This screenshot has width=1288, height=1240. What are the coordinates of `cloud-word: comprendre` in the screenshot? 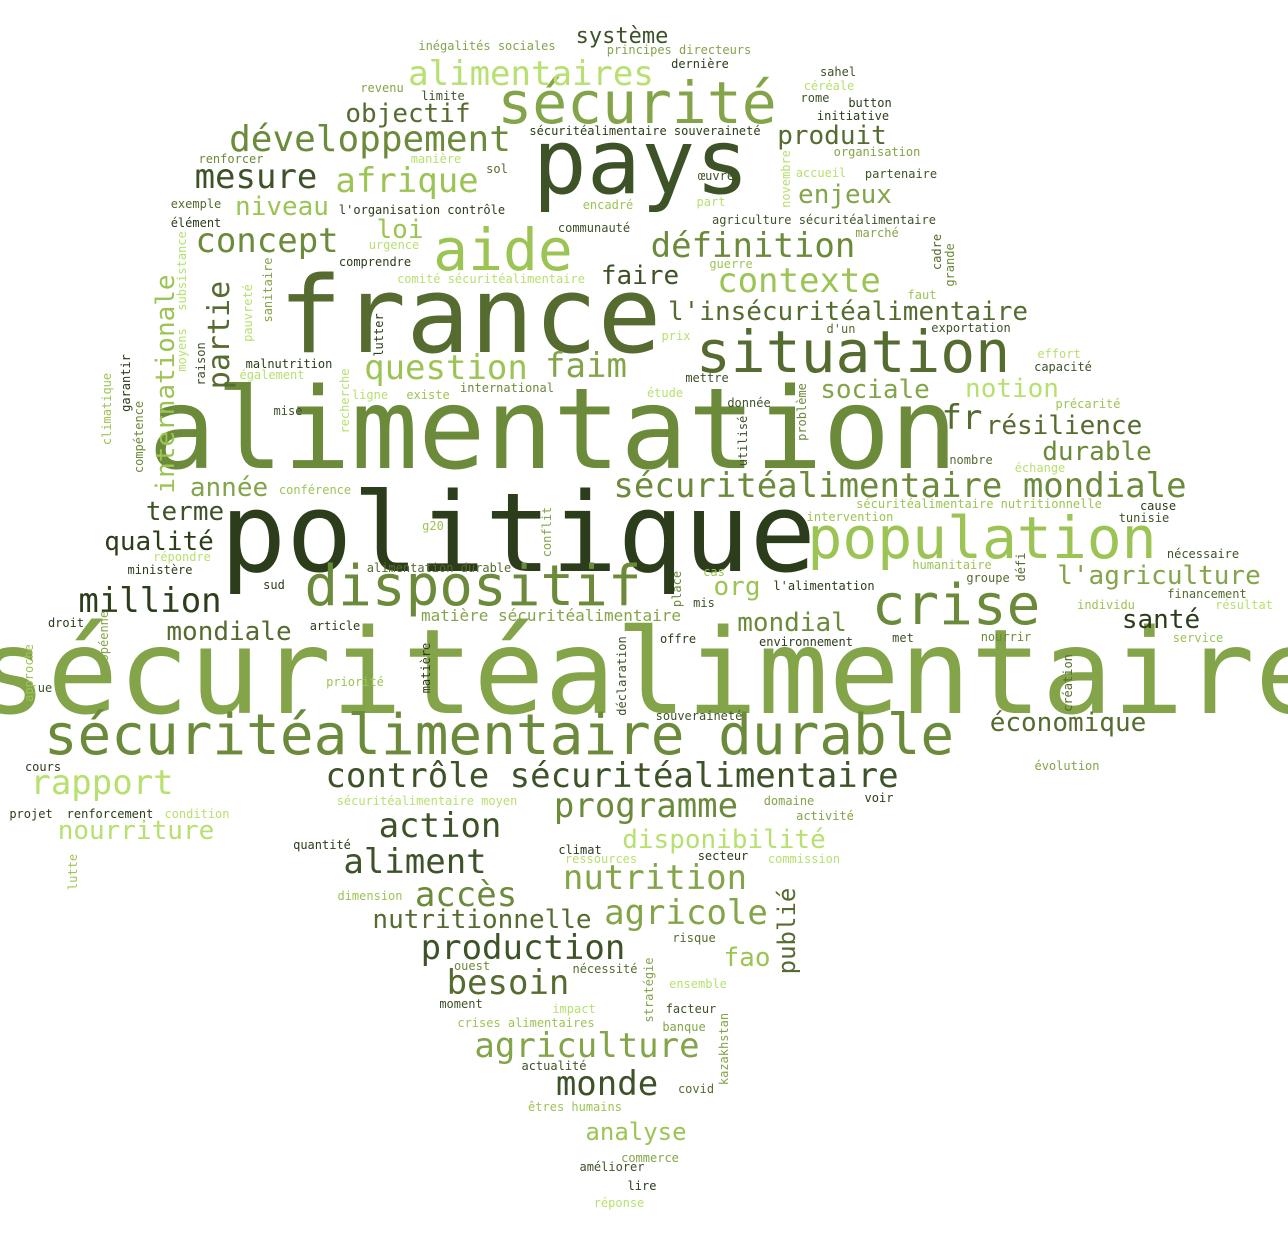 It's located at (375, 262).